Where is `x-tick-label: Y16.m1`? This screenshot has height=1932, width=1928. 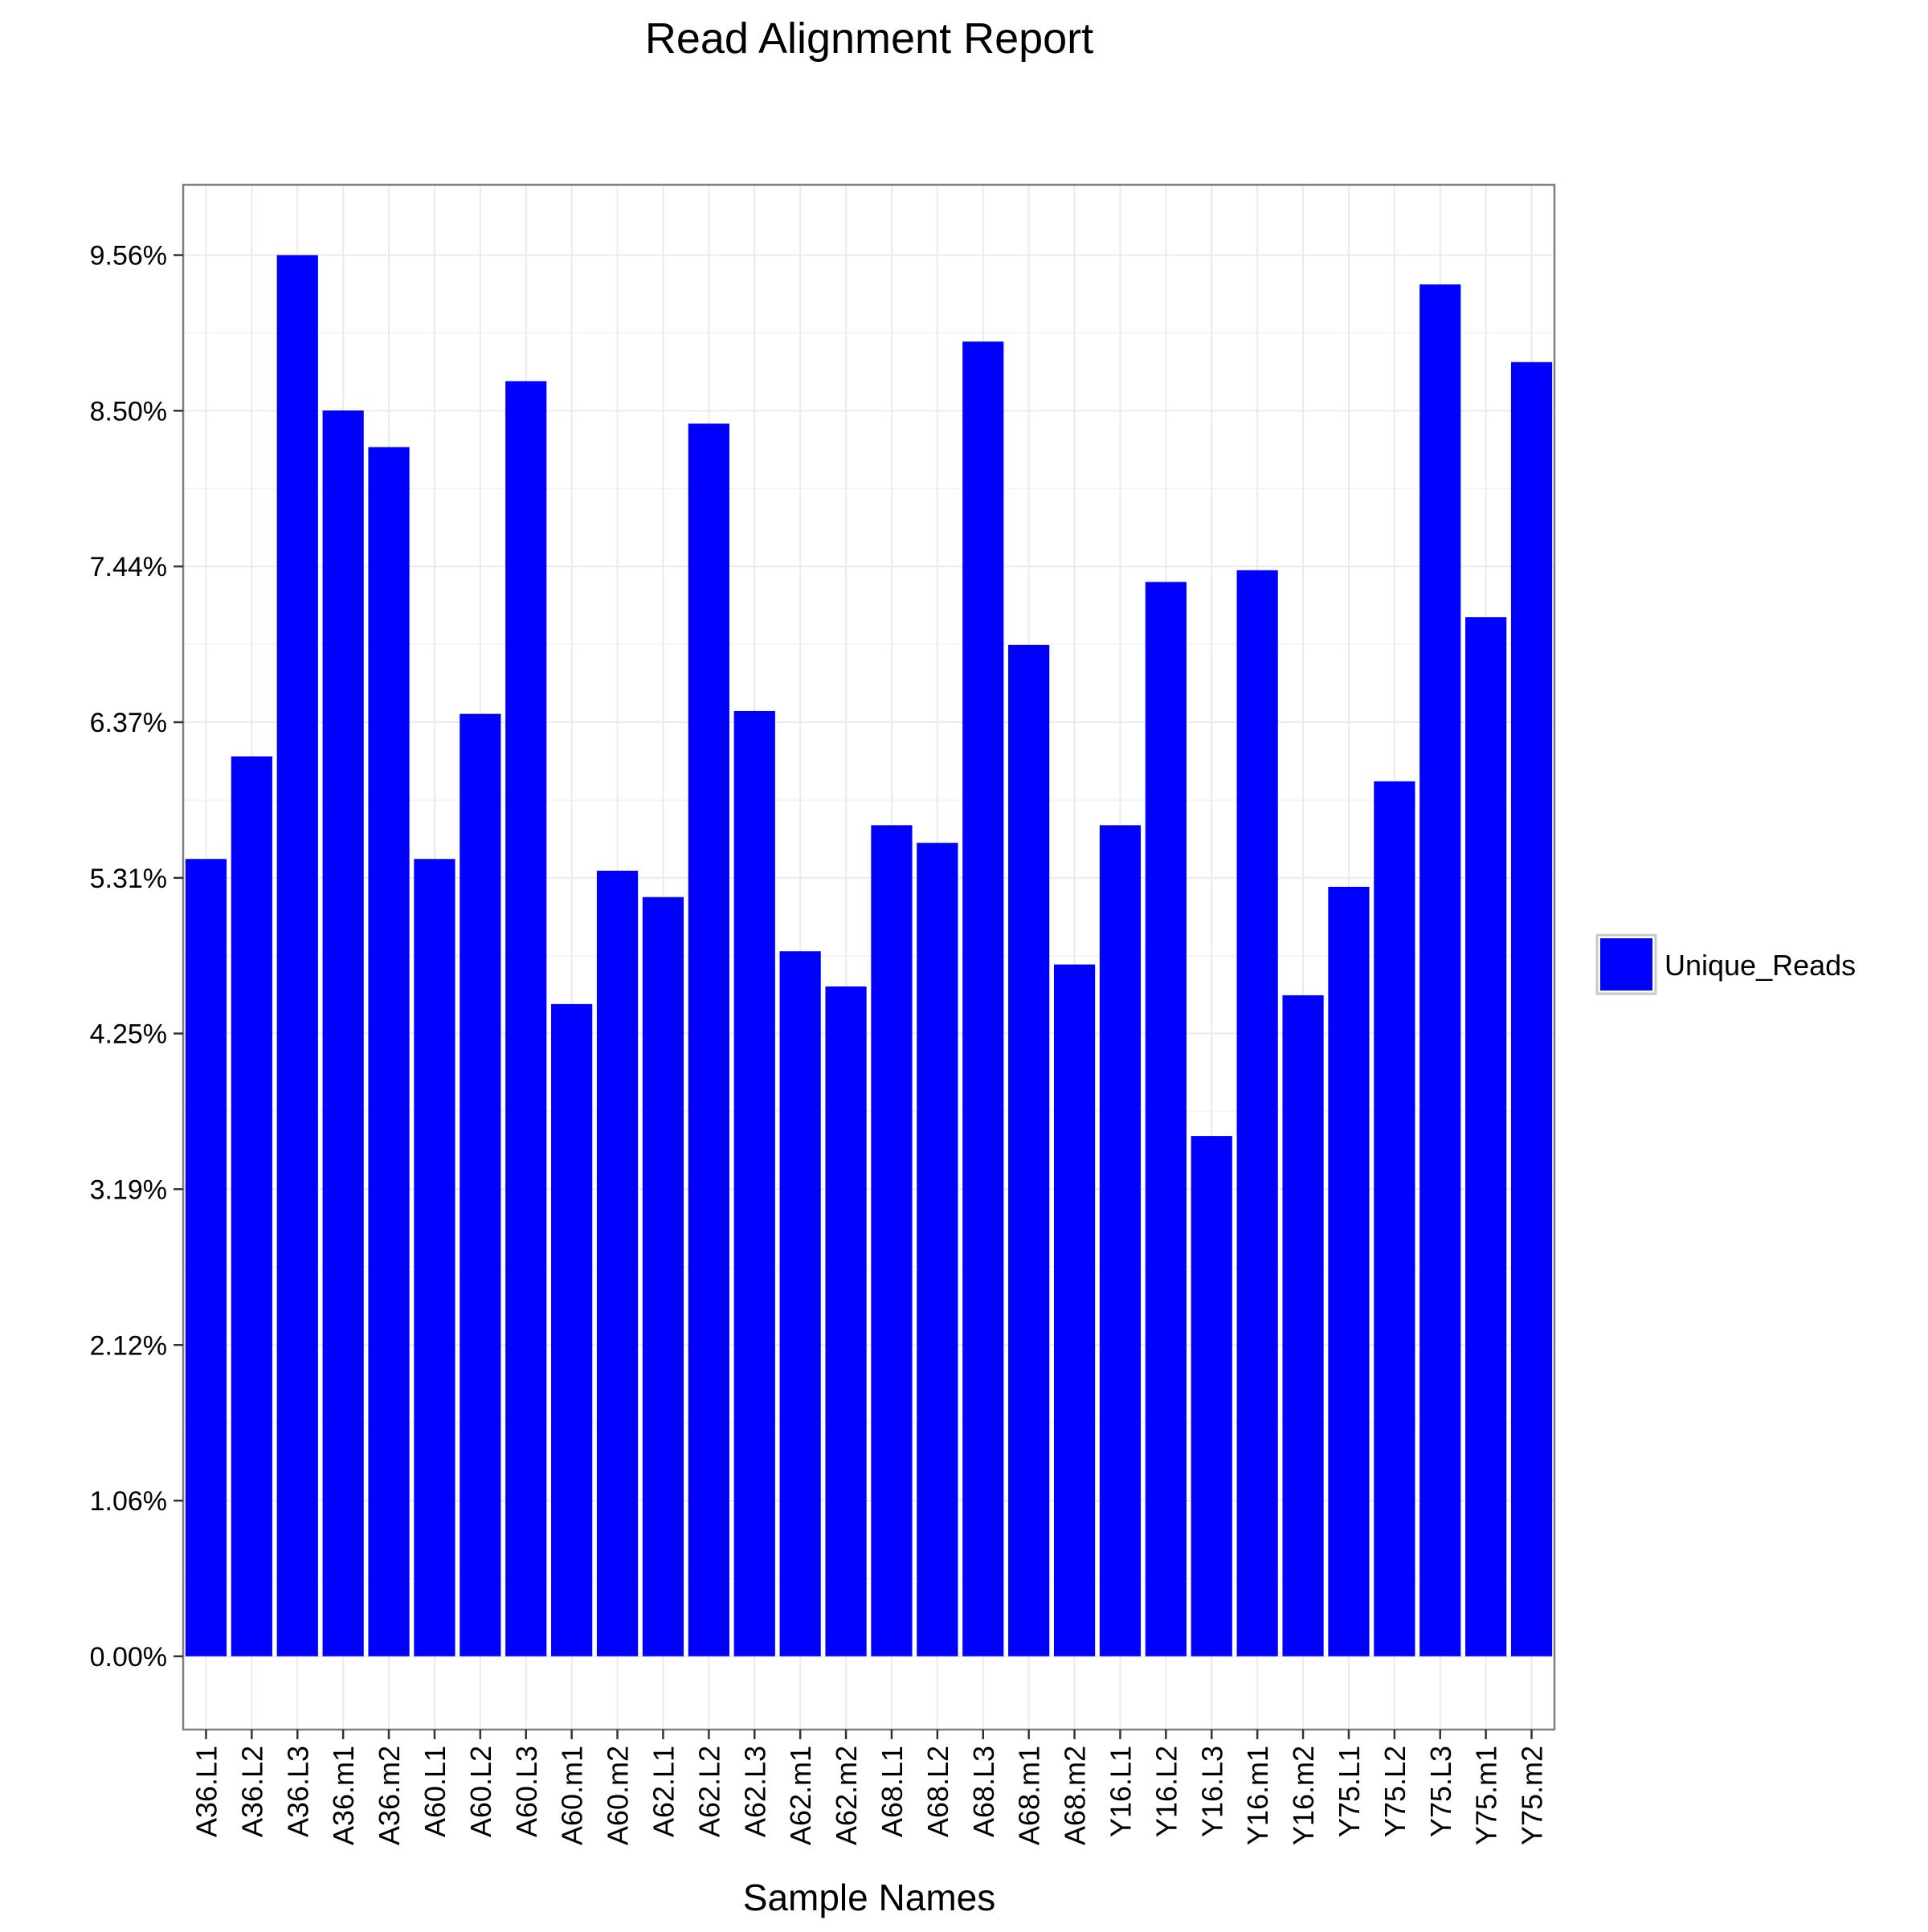 x-tick-label: Y16.m1 is located at coordinates (1258, 1796).